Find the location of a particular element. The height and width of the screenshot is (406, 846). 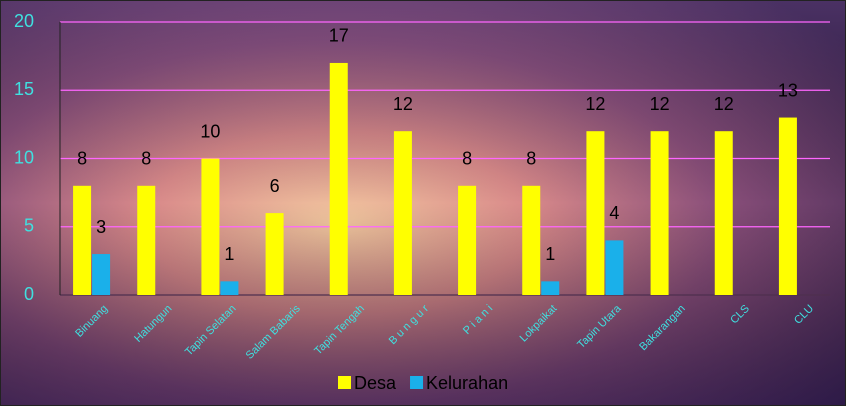

legend-label: Desa is located at coordinates (375, 383).